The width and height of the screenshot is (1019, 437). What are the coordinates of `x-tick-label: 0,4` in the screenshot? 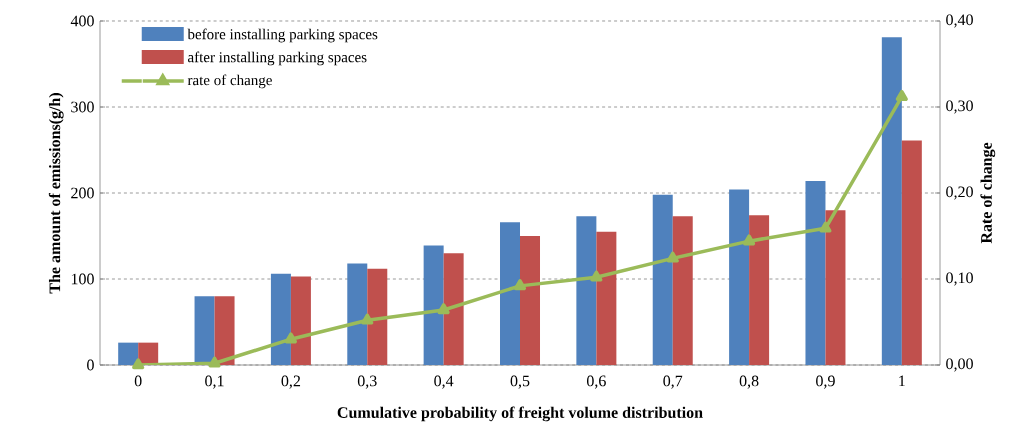 It's located at (444, 382).